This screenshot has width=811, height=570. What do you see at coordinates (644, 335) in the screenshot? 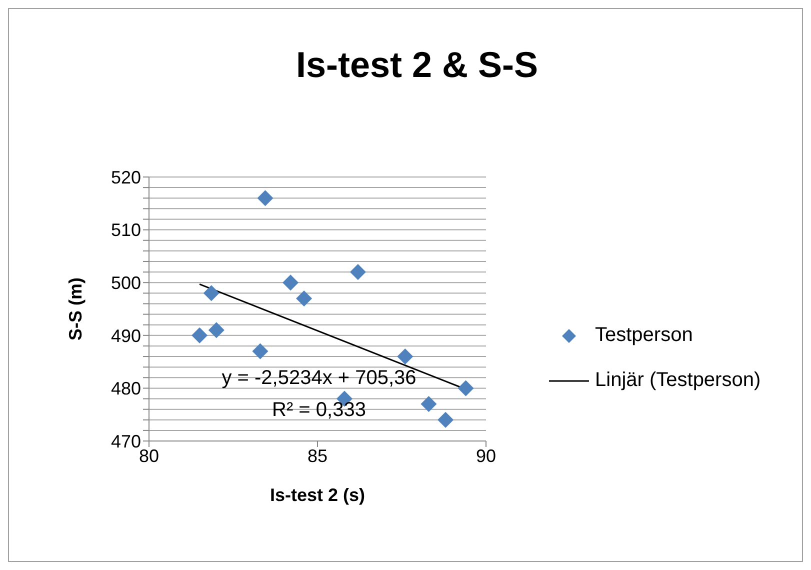
I see `legend-label: Testperson` at bounding box center [644, 335].